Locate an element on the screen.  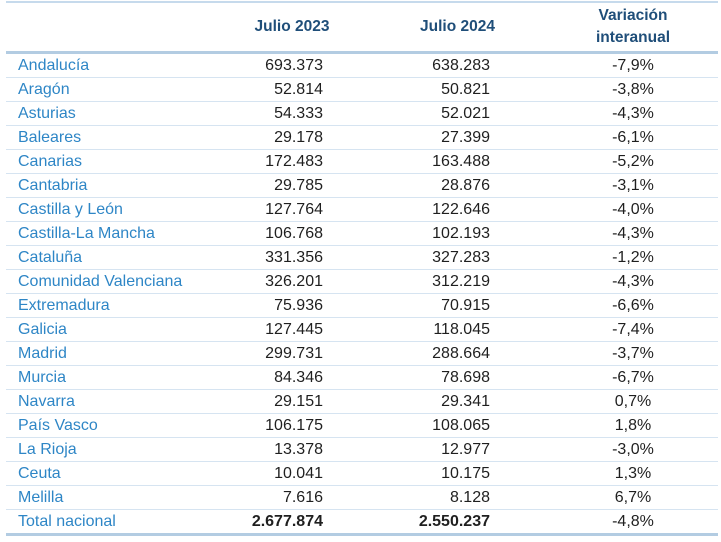
variation-cell: -3,7% is located at coordinates (615, 353).